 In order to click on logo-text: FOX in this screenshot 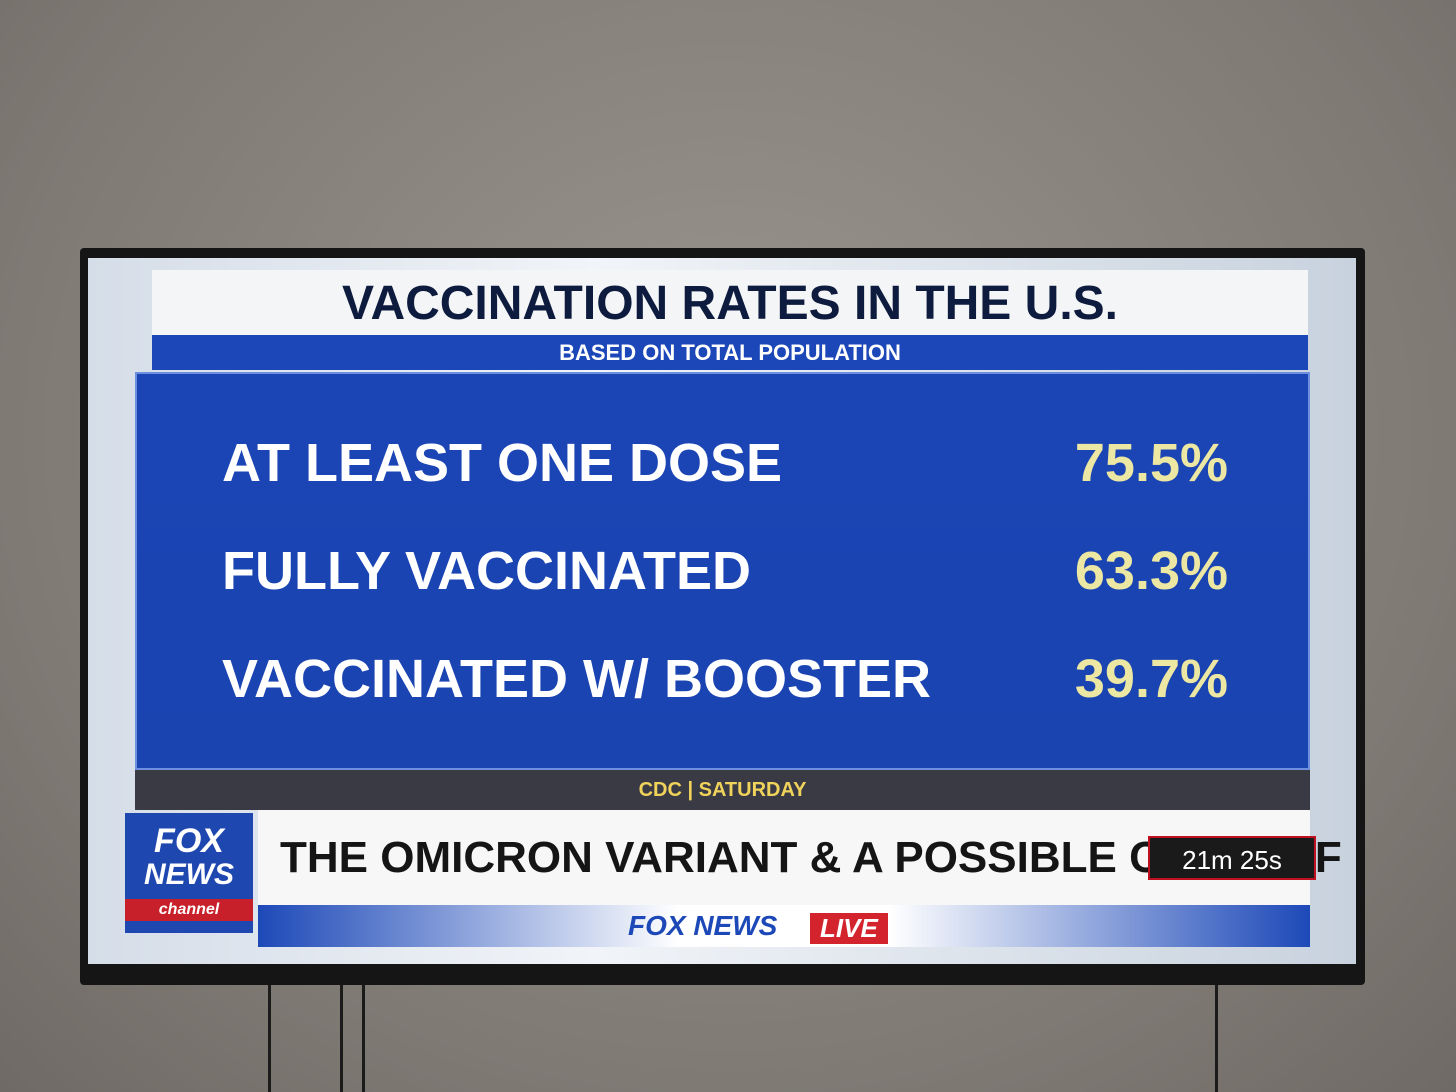, I will do `click(189, 841)`.